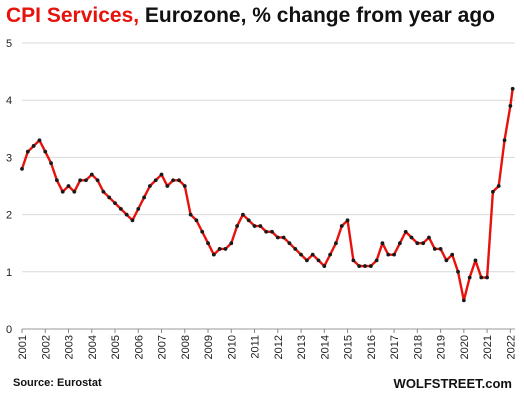 This screenshot has height=401, width=524. Describe the element at coordinates (163, 347) in the screenshot. I see `x-tick-label: 2007` at that location.